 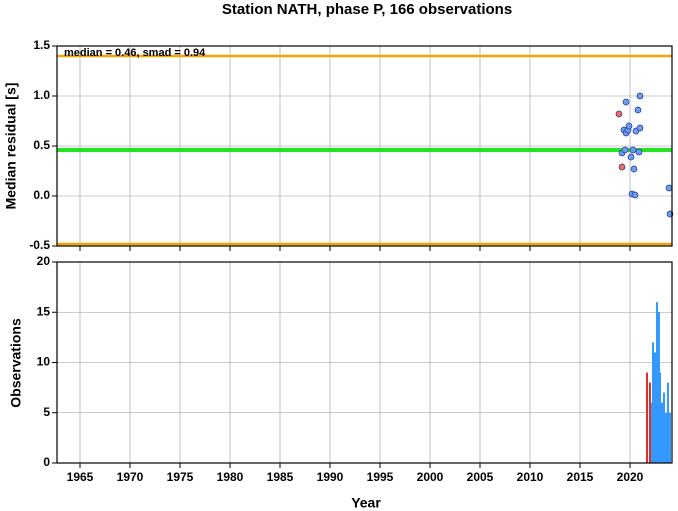 I want to click on x-tick-label: 2005, so click(x=480, y=477).